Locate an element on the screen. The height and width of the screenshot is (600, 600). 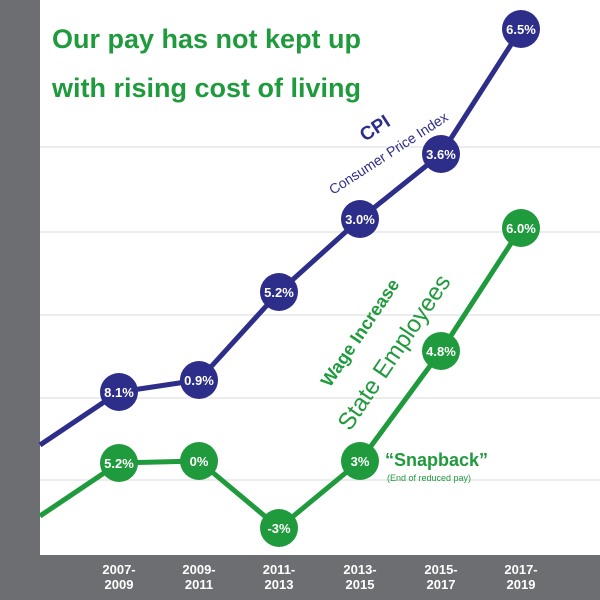
cpi-data-label: 0.9% is located at coordinates (199, 380).